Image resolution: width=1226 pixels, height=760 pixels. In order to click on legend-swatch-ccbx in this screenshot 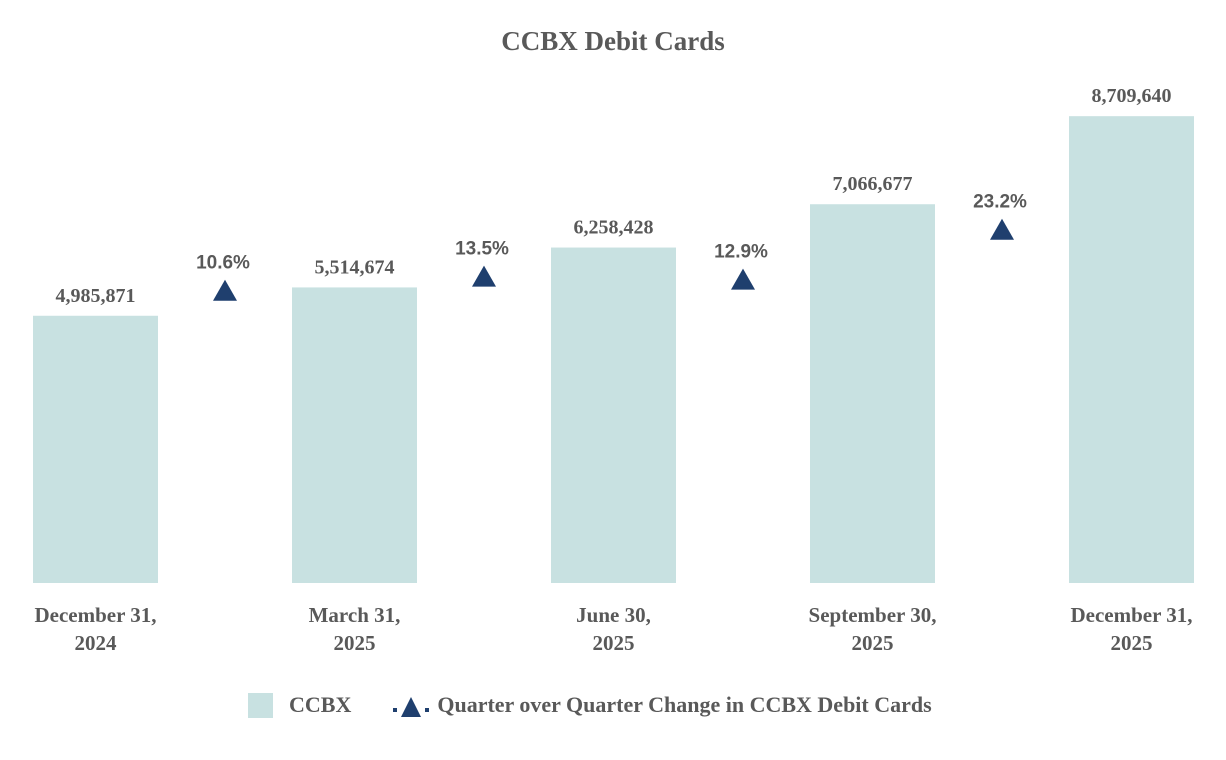, I will do `click(260, 705)`.